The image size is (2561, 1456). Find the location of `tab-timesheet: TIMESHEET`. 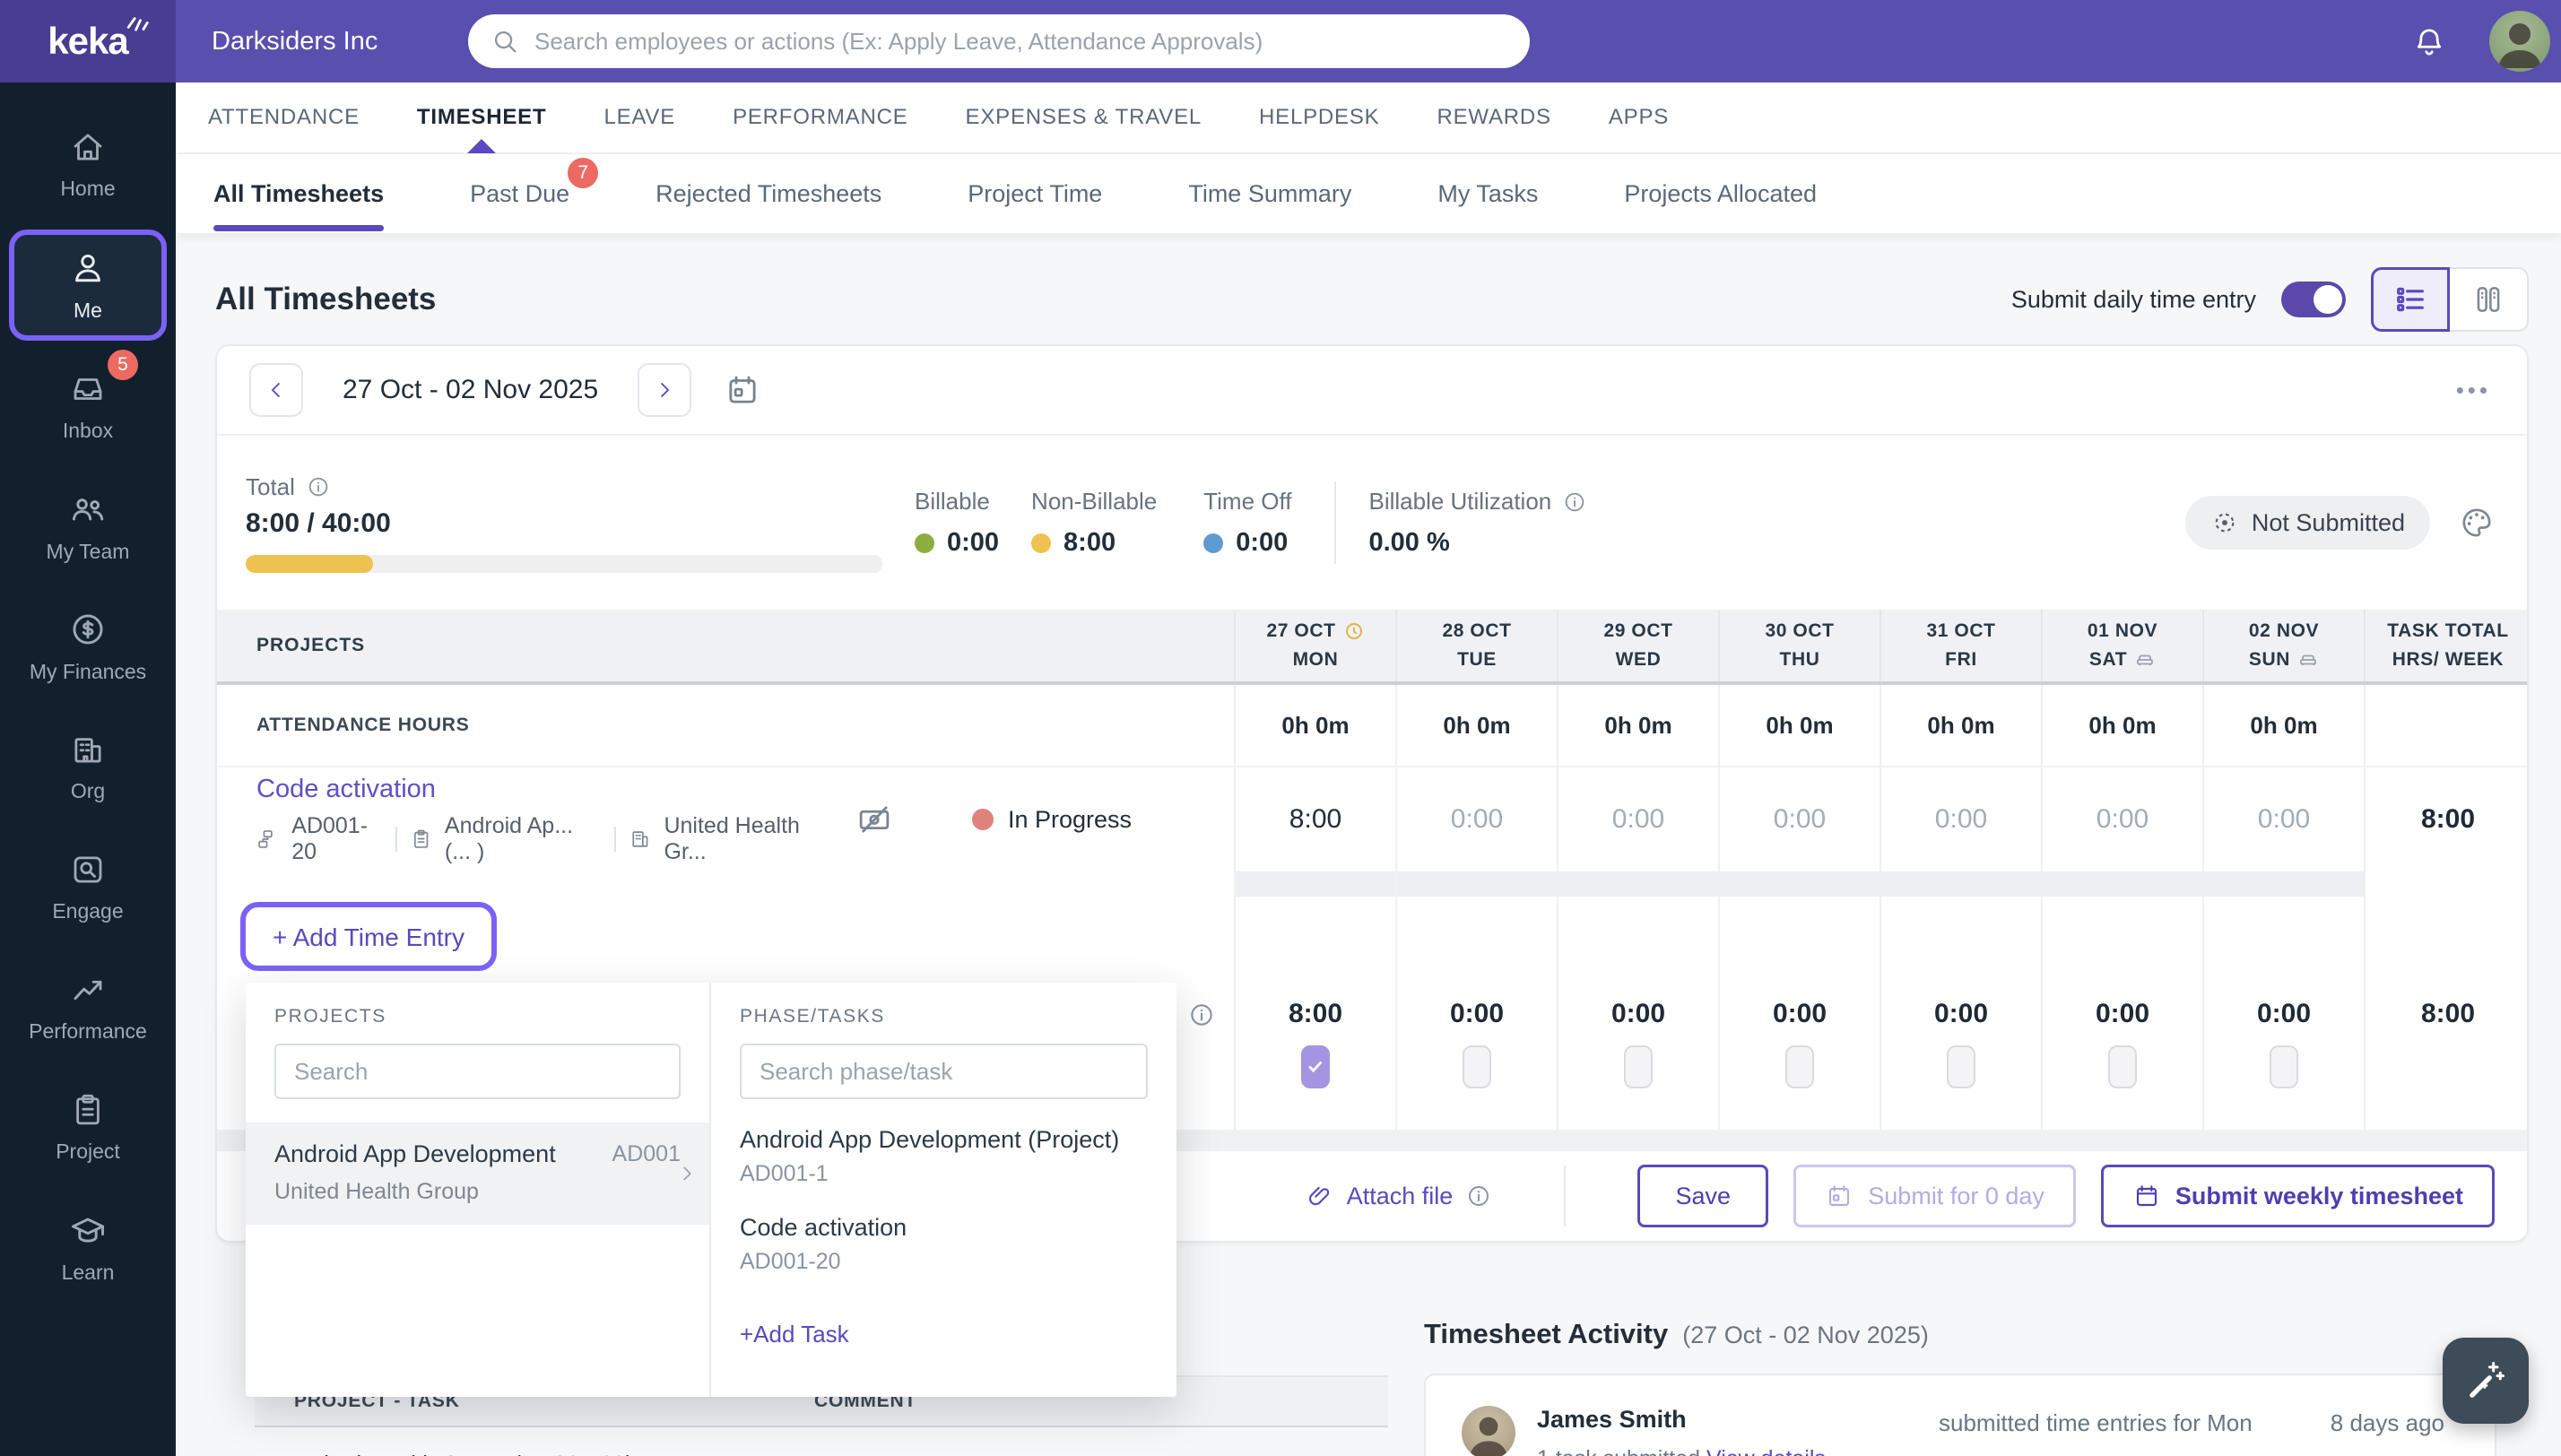

tab-timesheet: TIMESHEET is located at coordinates (482, 118).